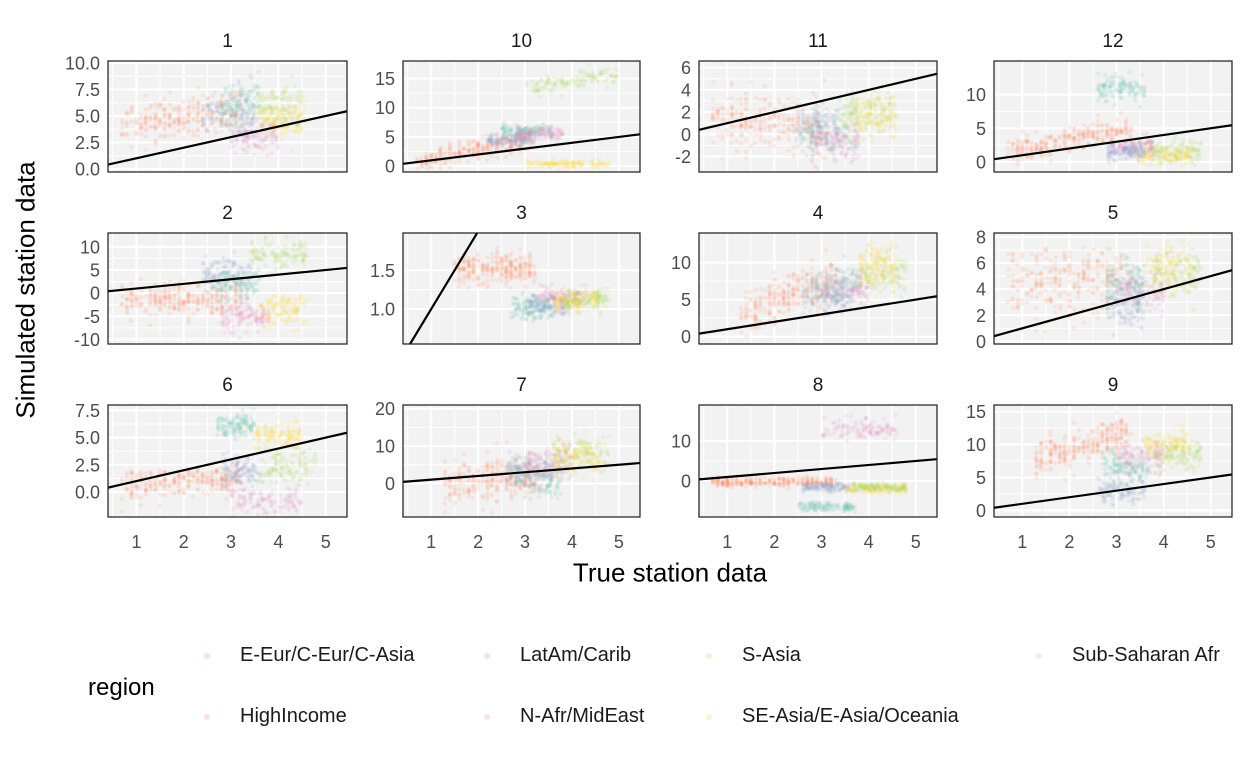  I want to click on panel-background, so click(227, 288).